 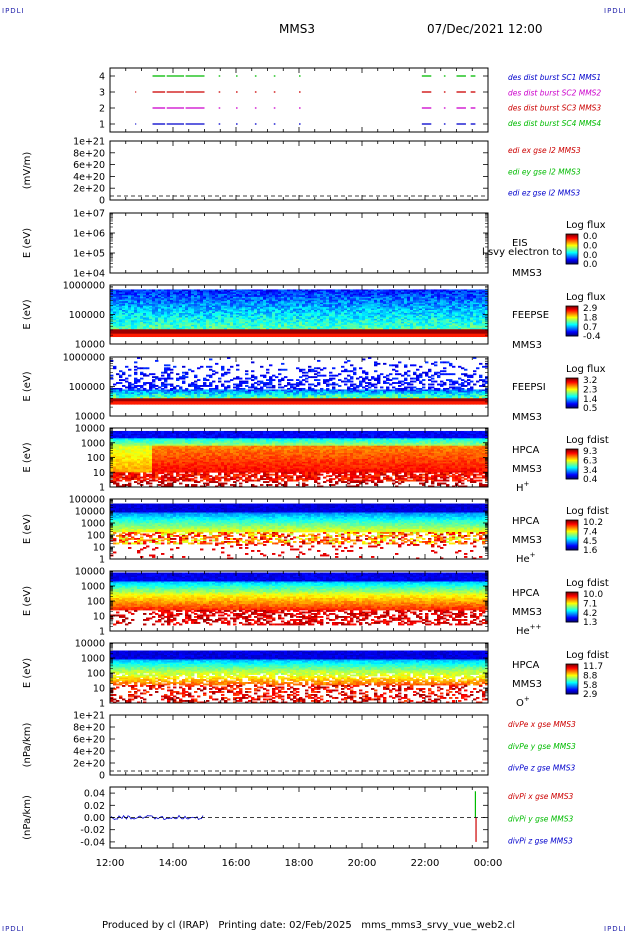 What do you see at coordinates (544, 150) in the screenshot?
I see `legend-entry: edi ex gse l2 MMS3` at bounding box center [544, 150].